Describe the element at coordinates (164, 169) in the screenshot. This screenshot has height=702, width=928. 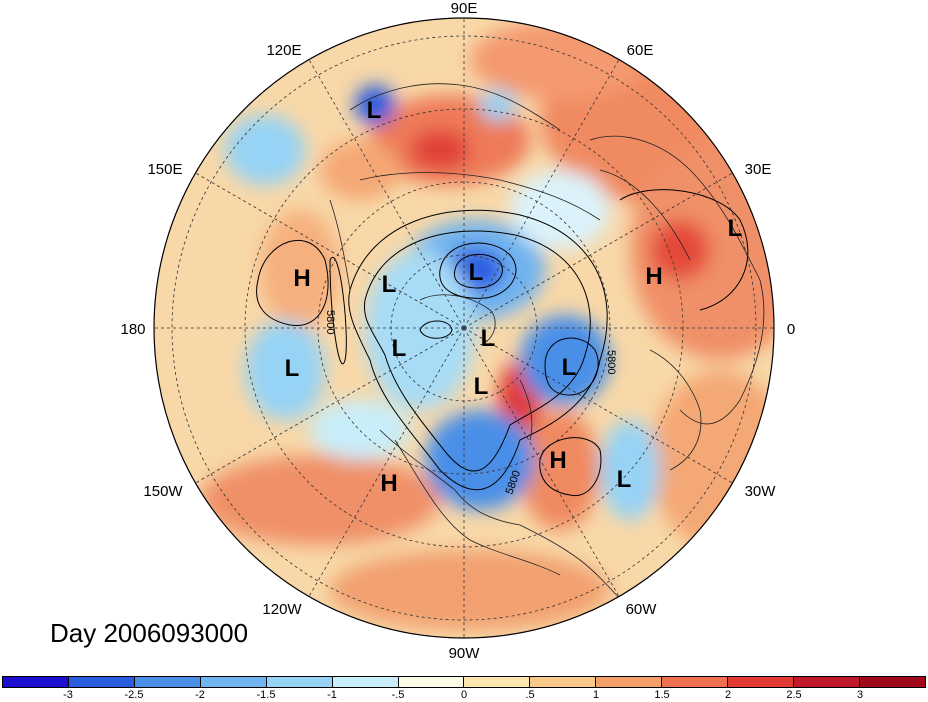
I see `lon-label-150e: 150E` at that location.